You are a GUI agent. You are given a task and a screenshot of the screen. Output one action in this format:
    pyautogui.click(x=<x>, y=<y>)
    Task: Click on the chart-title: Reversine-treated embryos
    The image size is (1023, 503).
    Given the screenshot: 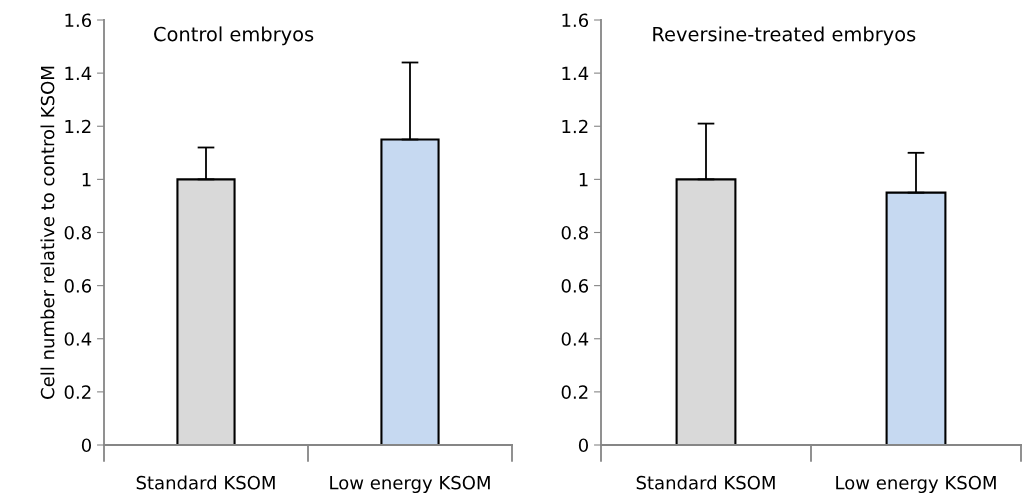 What is the action you would take?
    pyautogui.click(x=784, y=36)
    